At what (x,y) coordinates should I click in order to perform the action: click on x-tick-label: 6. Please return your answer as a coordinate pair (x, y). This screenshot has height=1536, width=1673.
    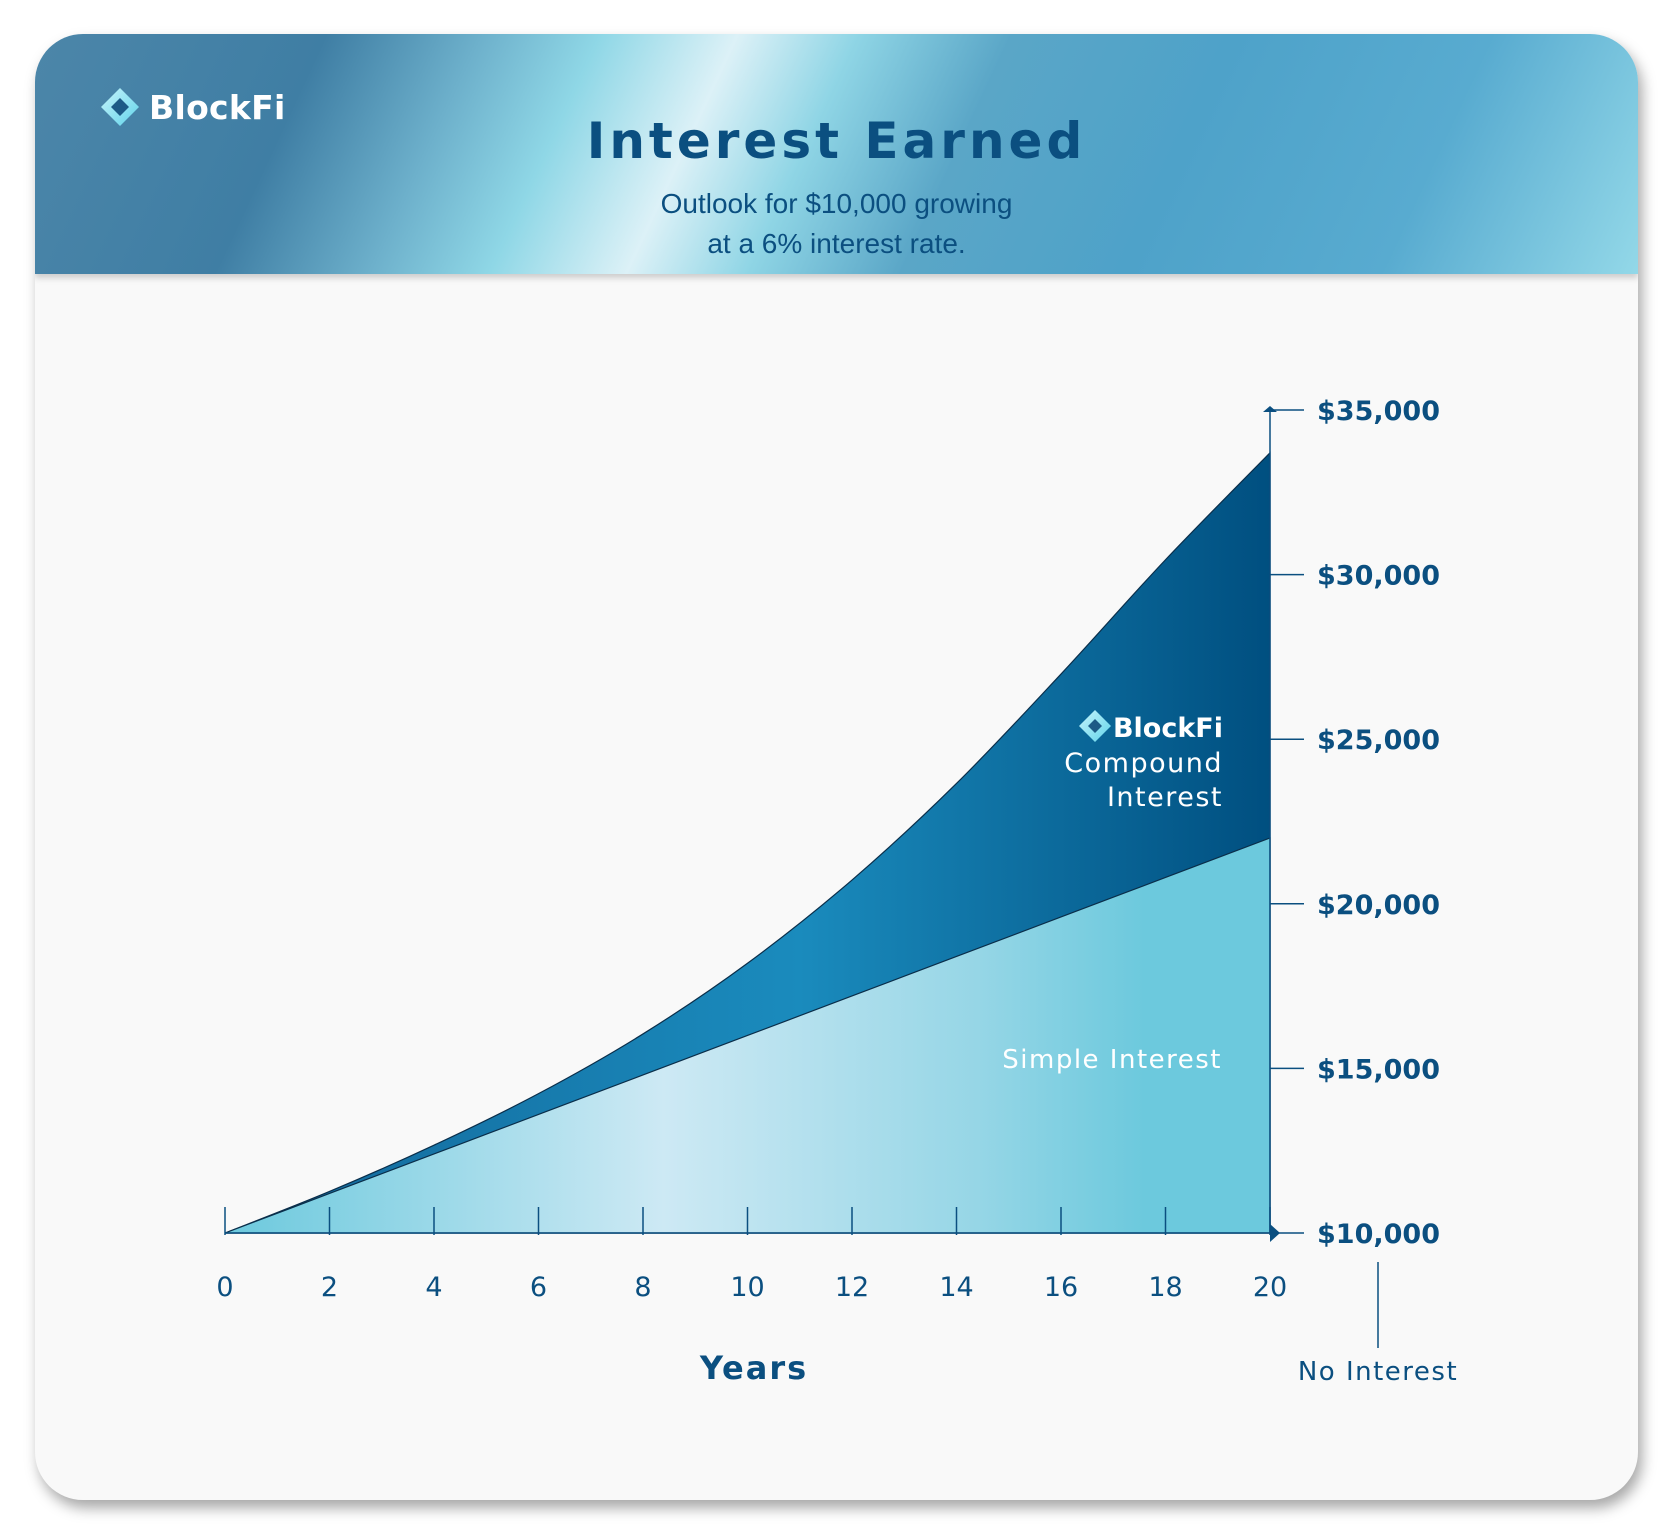
    Looking at the image, I should click on (538, 1287).